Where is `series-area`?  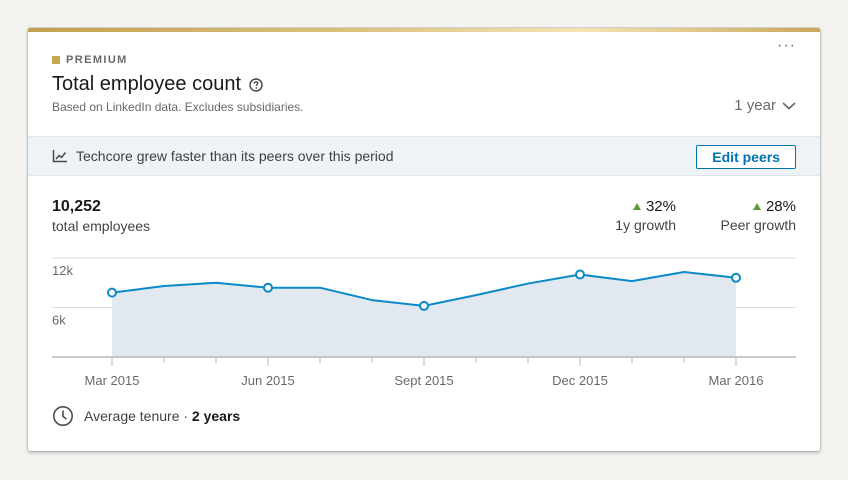
series-area is located at coordinates (424, 314).